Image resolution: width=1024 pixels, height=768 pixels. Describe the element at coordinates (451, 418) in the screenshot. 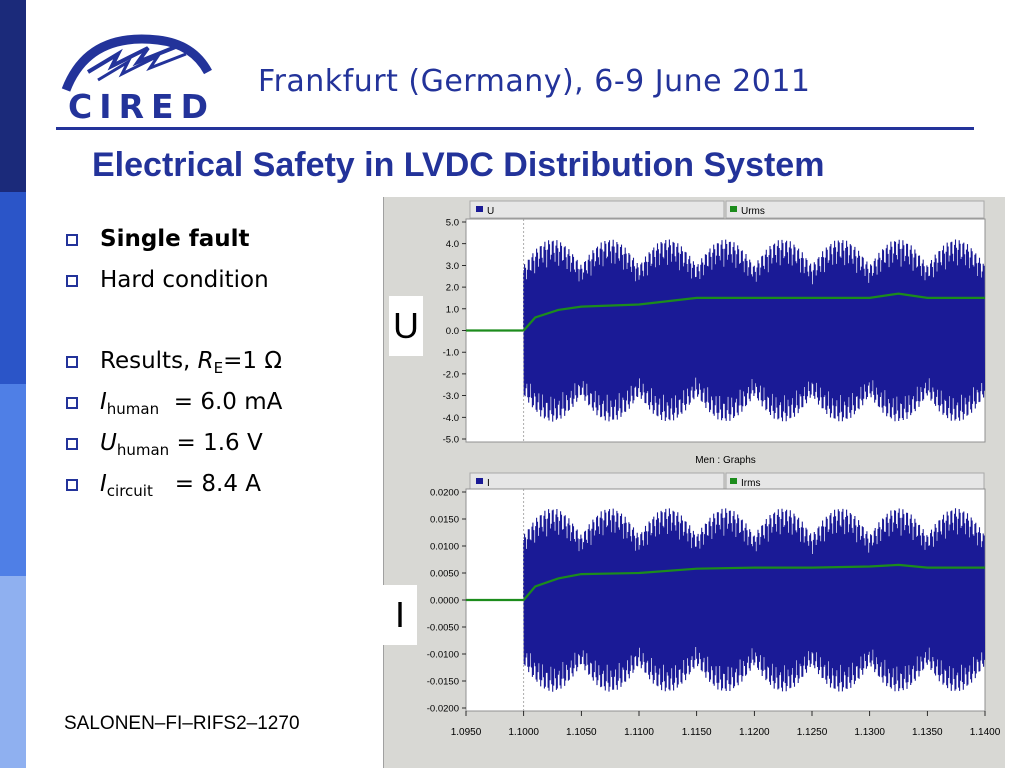

I see `y-tick-label: -4.0` at that location.